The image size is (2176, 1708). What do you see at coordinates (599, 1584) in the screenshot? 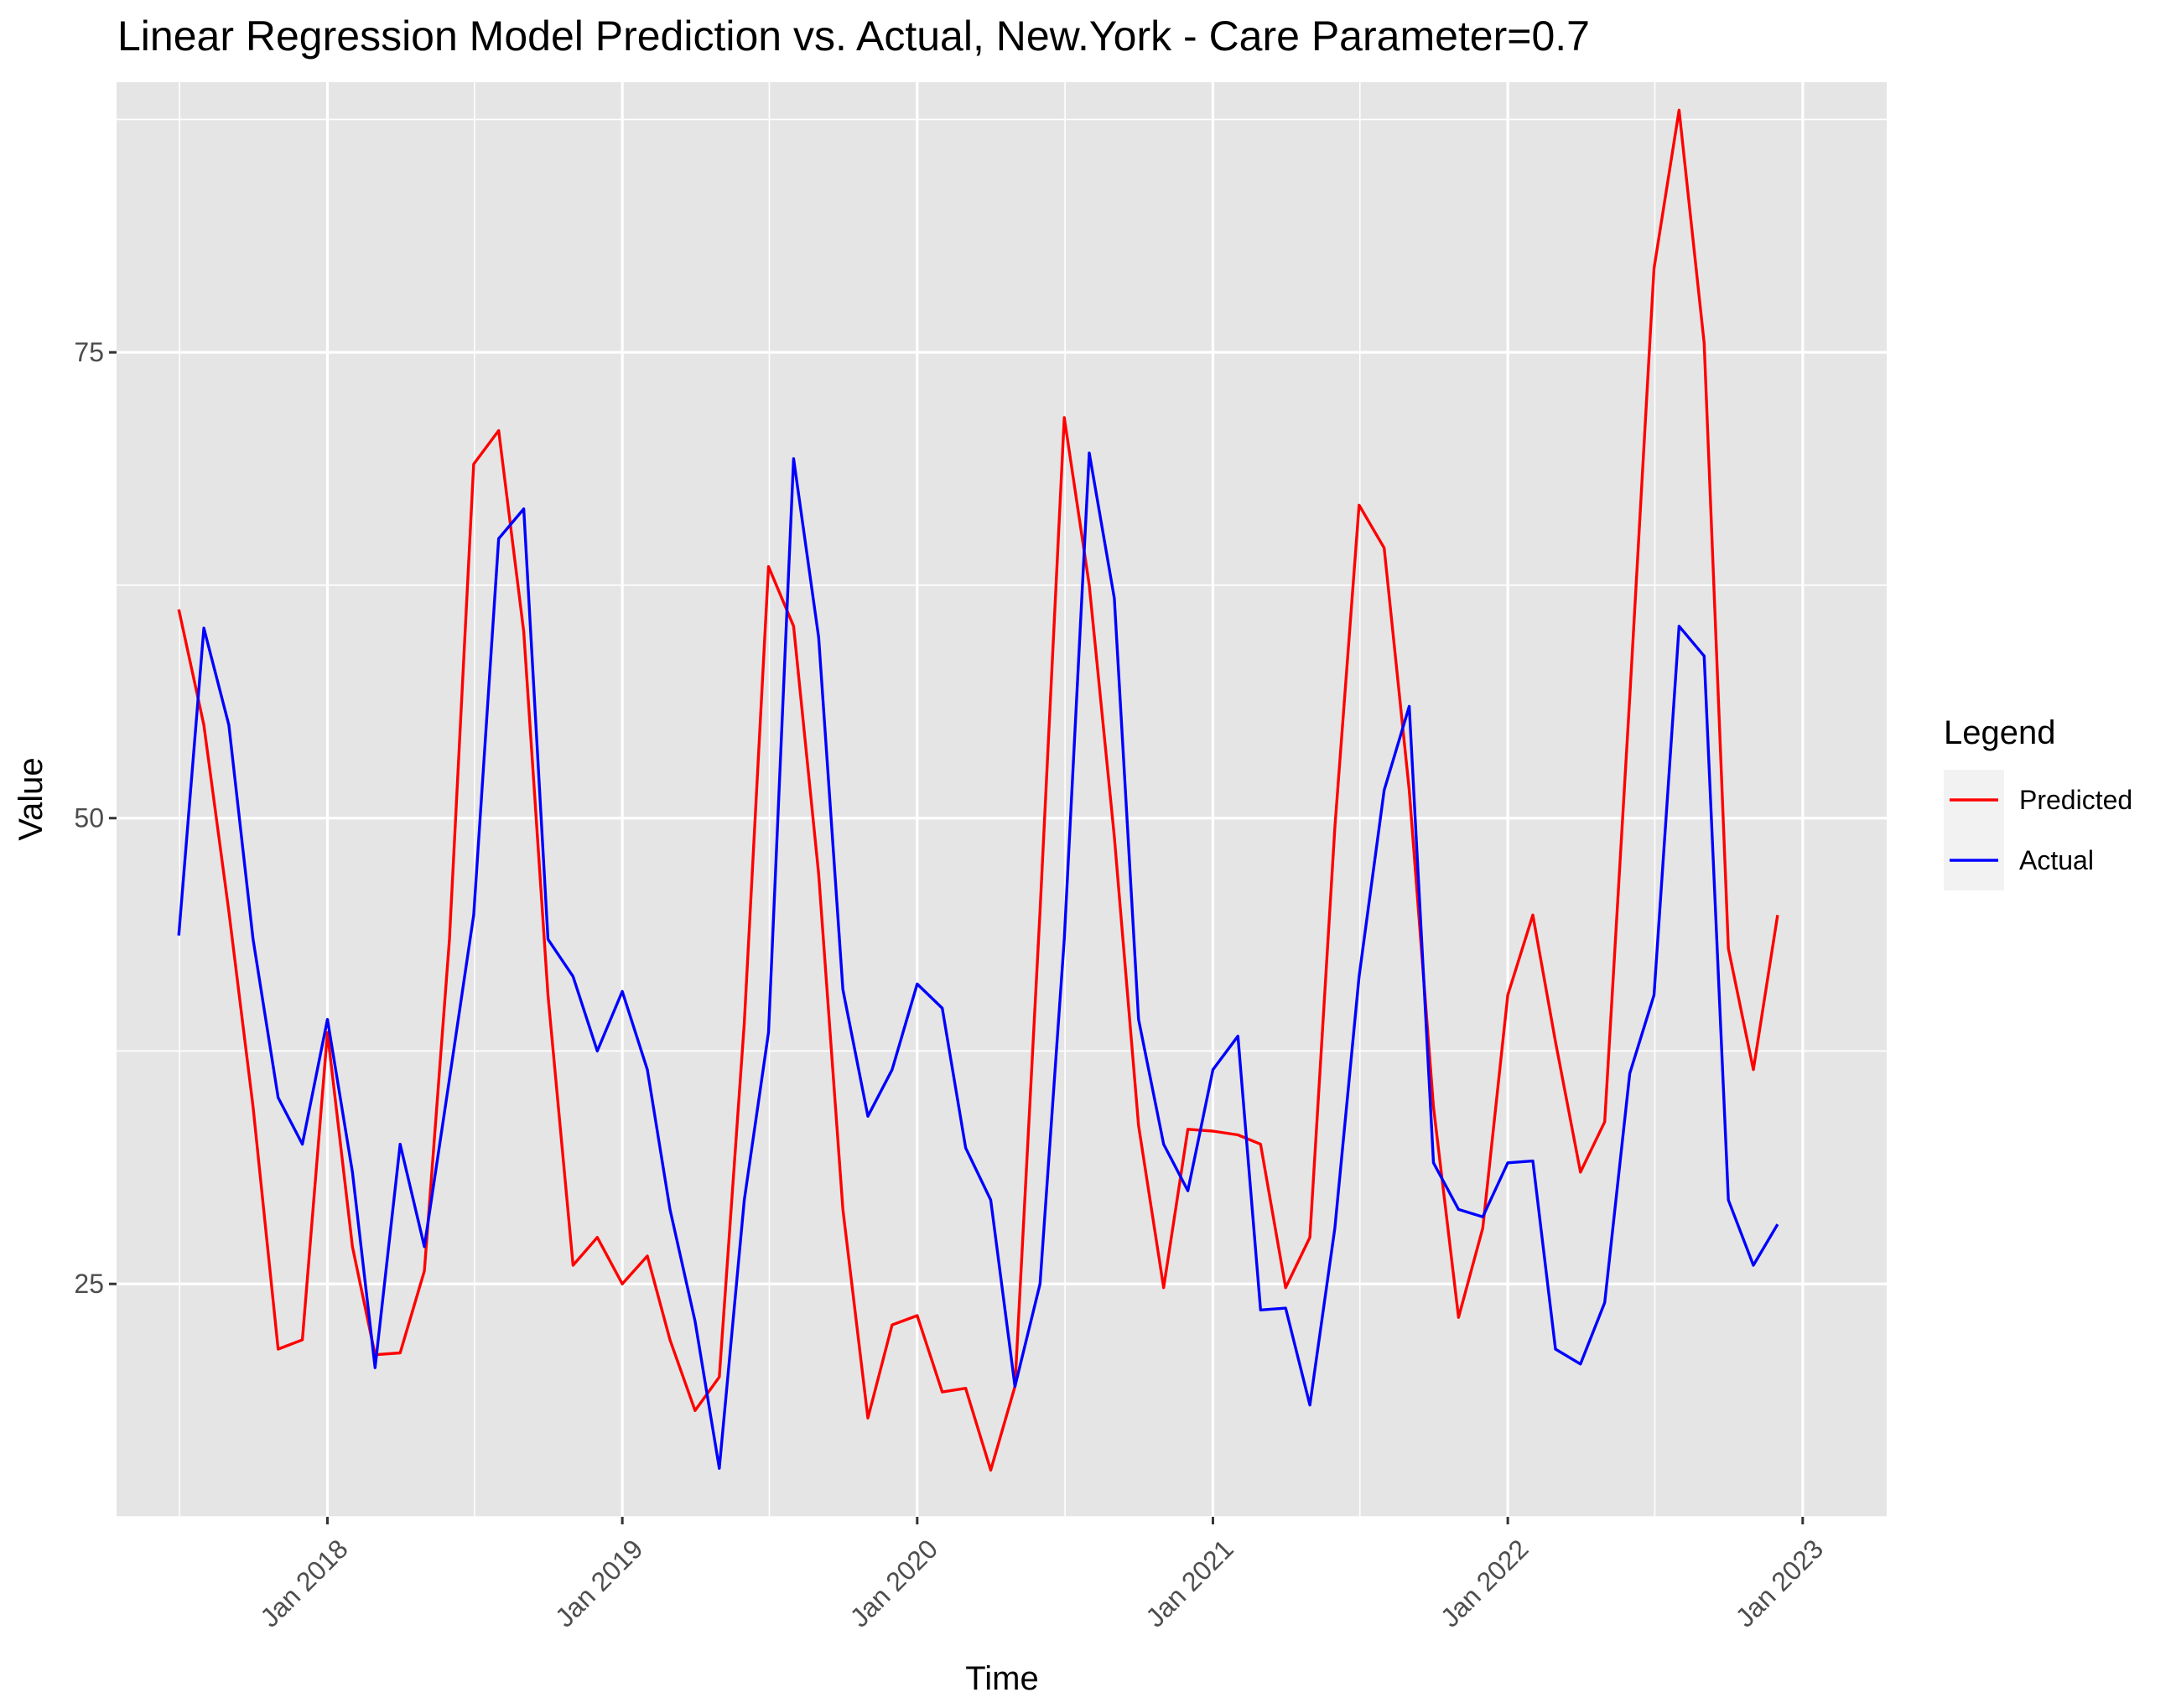
I see `x-tick-label: Jan 2019` at bounding box center [599, 1584].